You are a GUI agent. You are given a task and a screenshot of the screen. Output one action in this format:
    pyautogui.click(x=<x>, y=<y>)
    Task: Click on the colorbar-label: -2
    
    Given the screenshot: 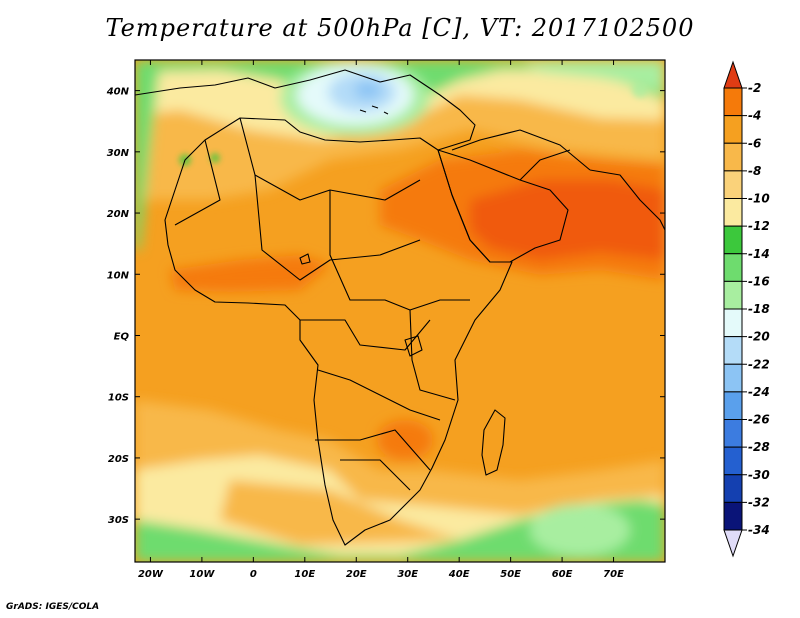 What is the action you would take?
    pyautogui.click(x=754, y=88)
    